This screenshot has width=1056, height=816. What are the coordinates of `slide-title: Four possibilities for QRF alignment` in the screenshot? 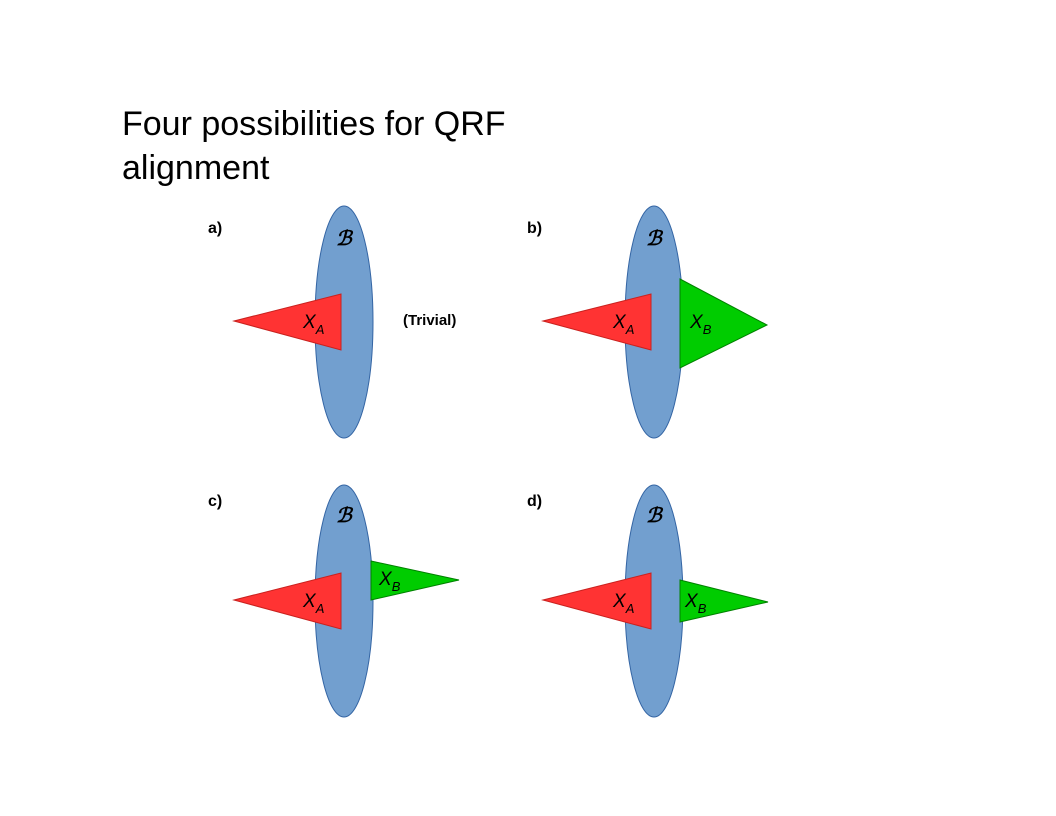 It's located at (382, 146).